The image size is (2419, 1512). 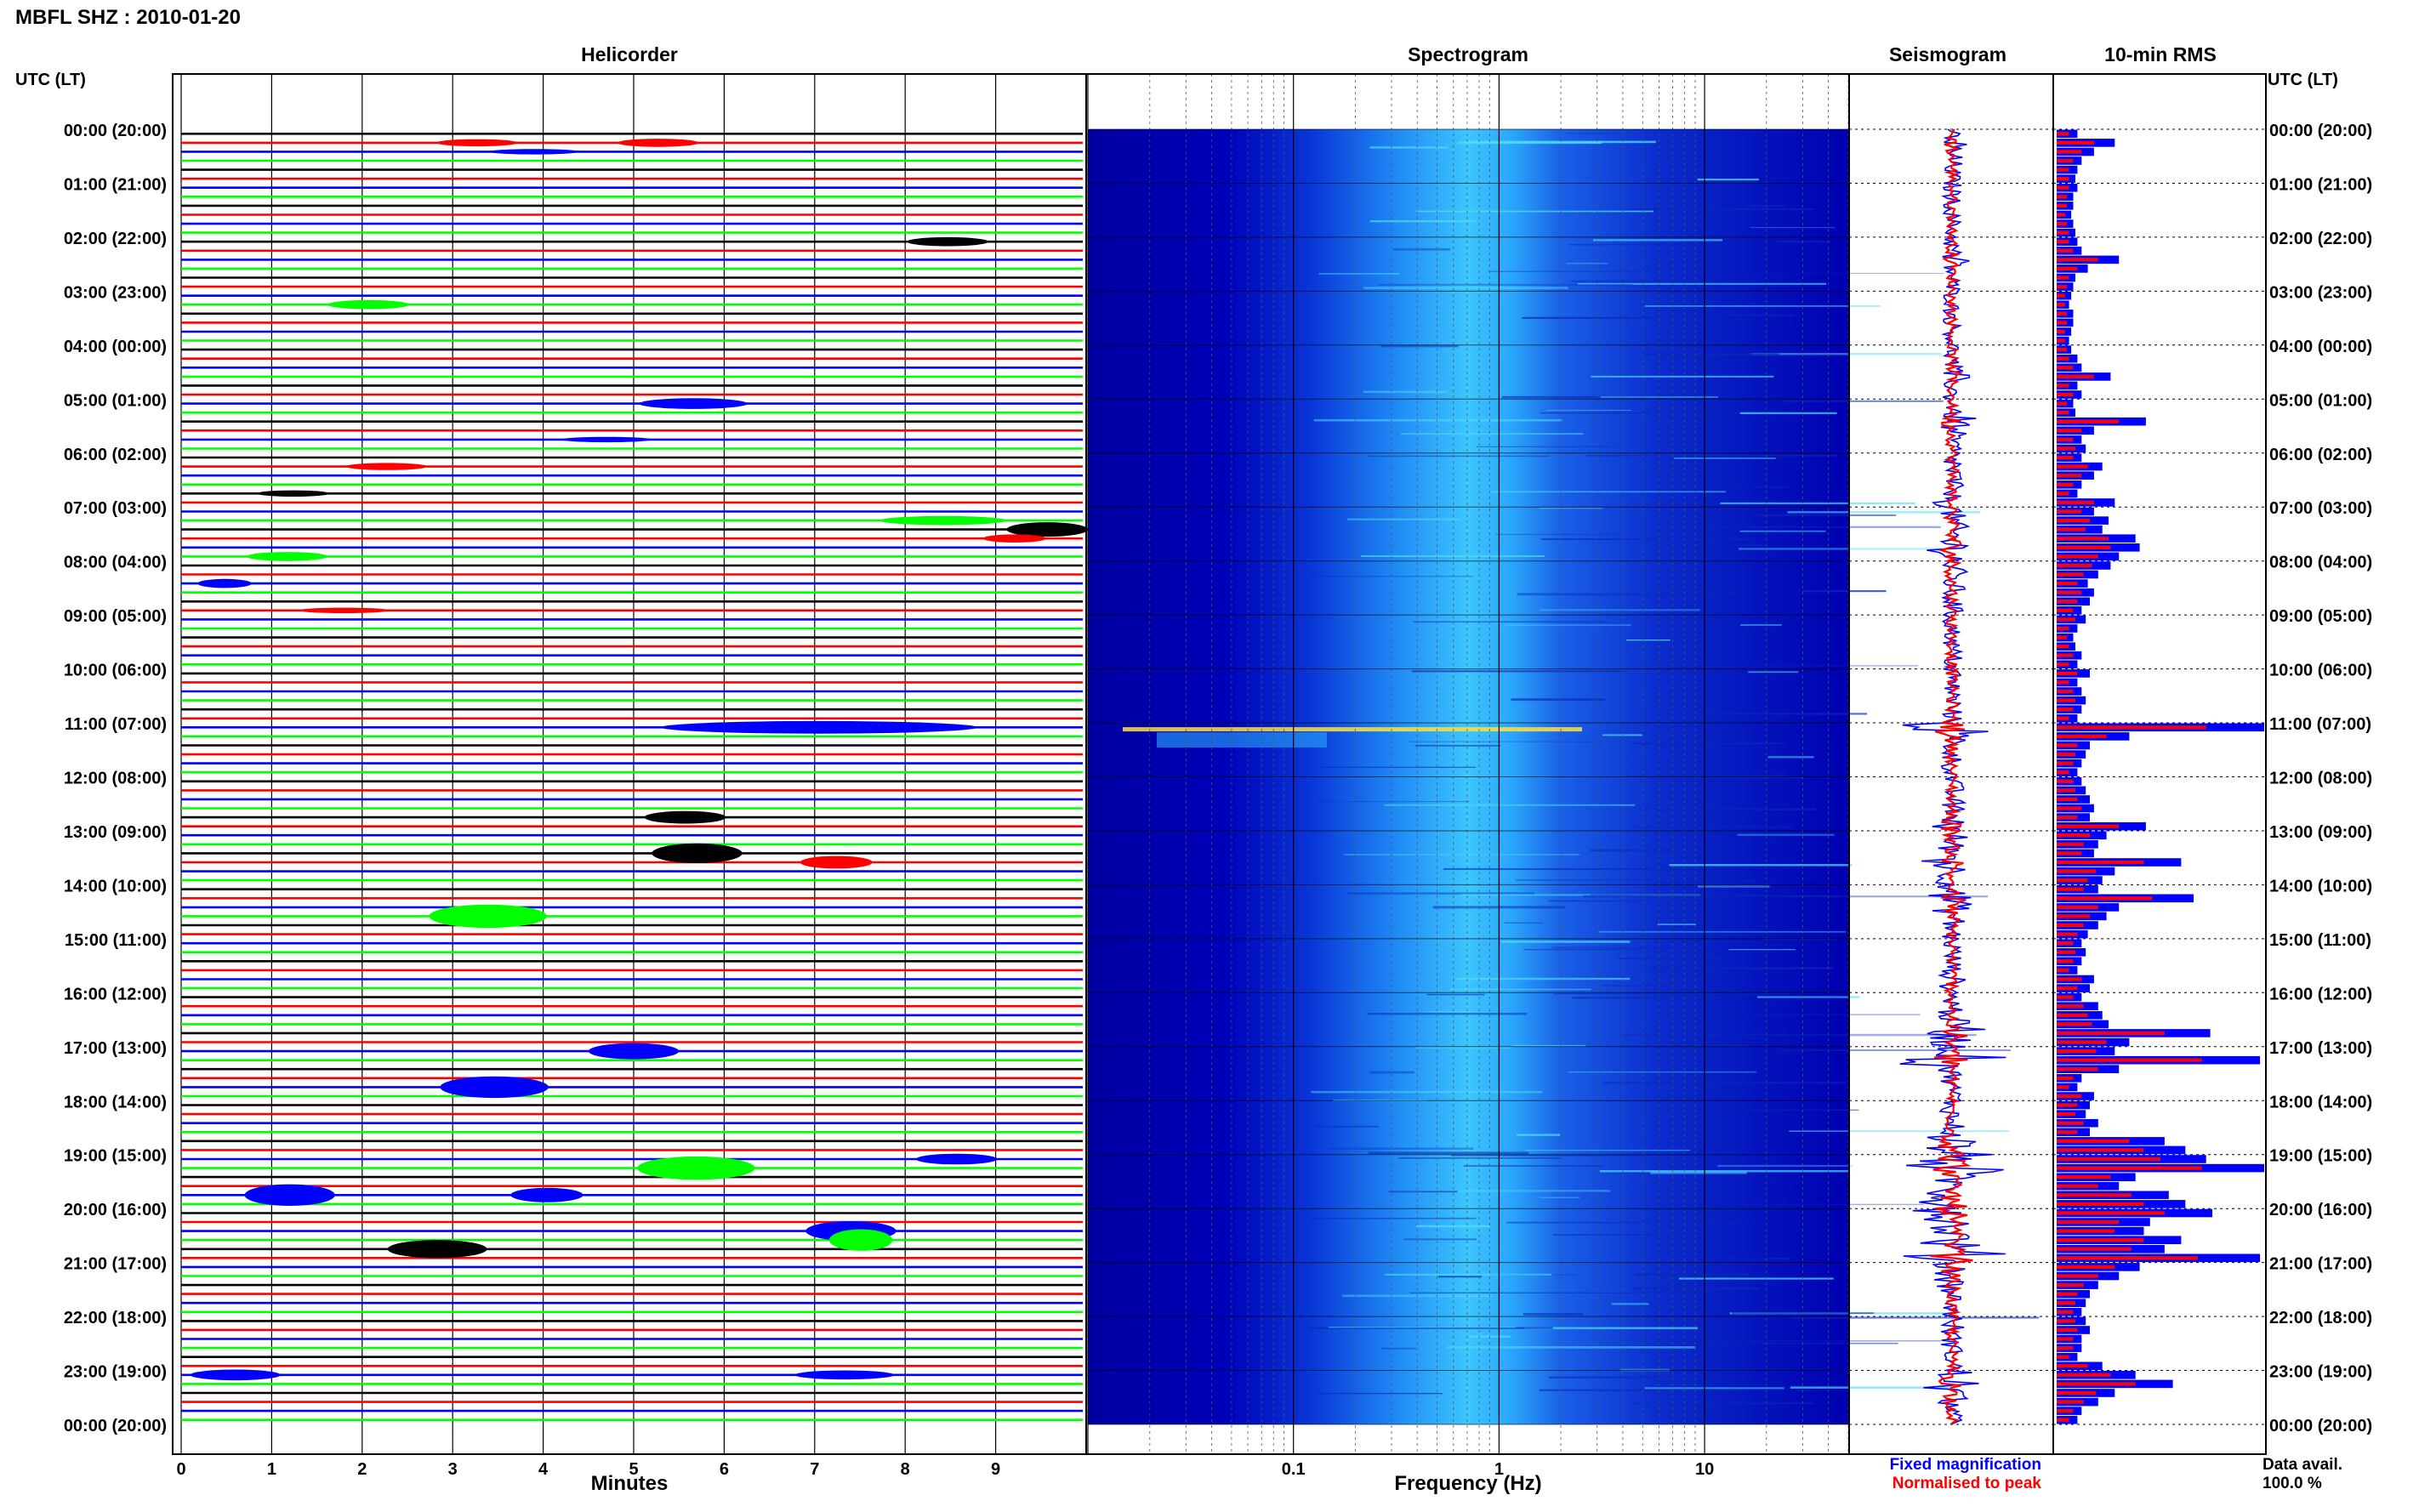 What do you see at coordinates (115, 508) in the screenshot?
I see `time-tick-label: 07:00 (03:00)` at bounding box center [115, 508].